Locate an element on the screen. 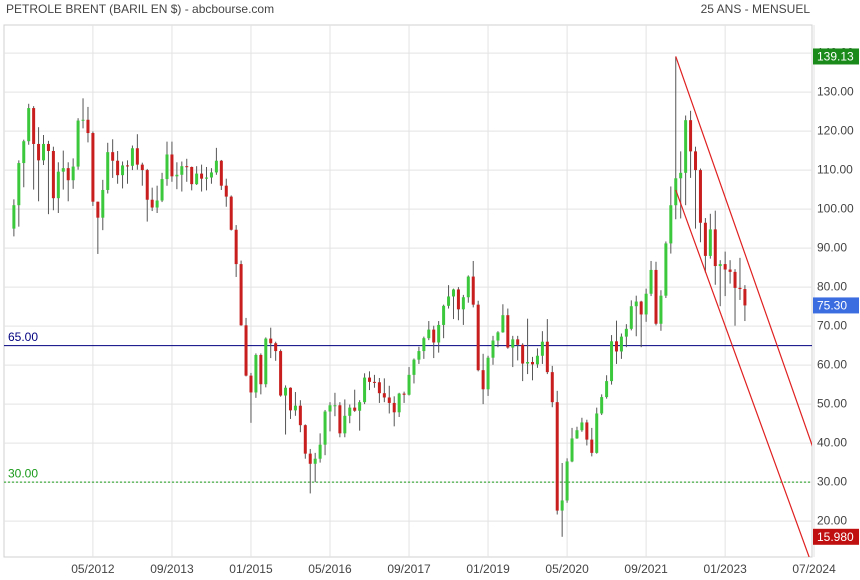  x-tick-label: 05/2016 is located at coordinates (330, 569).